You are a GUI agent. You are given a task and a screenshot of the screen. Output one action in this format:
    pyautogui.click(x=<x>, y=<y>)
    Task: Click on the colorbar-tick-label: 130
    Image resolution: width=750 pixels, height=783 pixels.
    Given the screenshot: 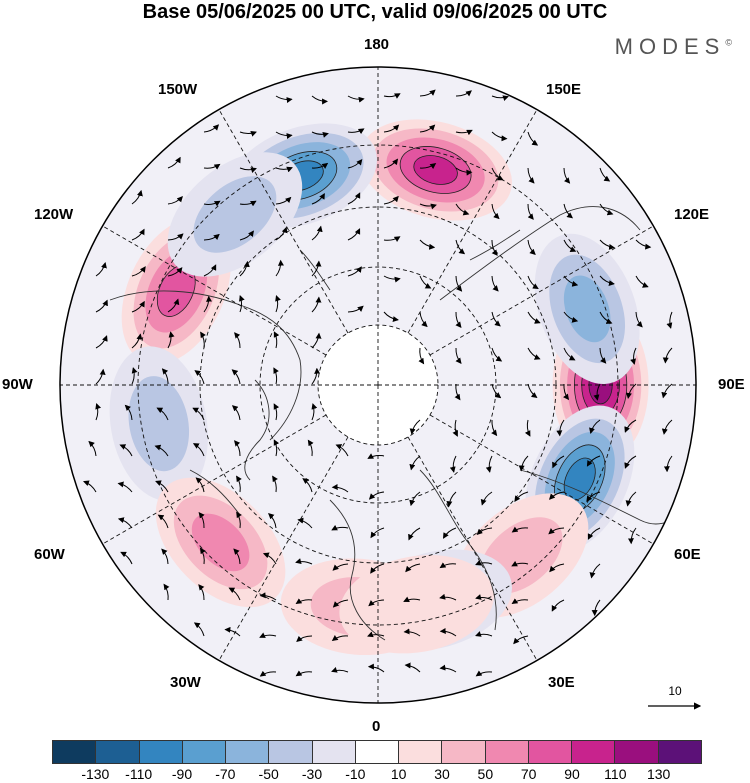 What is the action you would take?
    pyautogui.click(x=658, y=774)
    